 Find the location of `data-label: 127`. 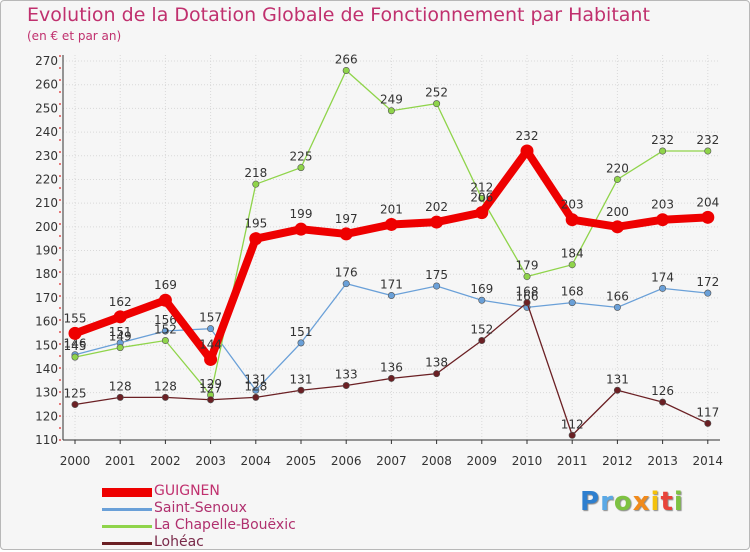

data-label: 127 is located at coordinates (210, 389).